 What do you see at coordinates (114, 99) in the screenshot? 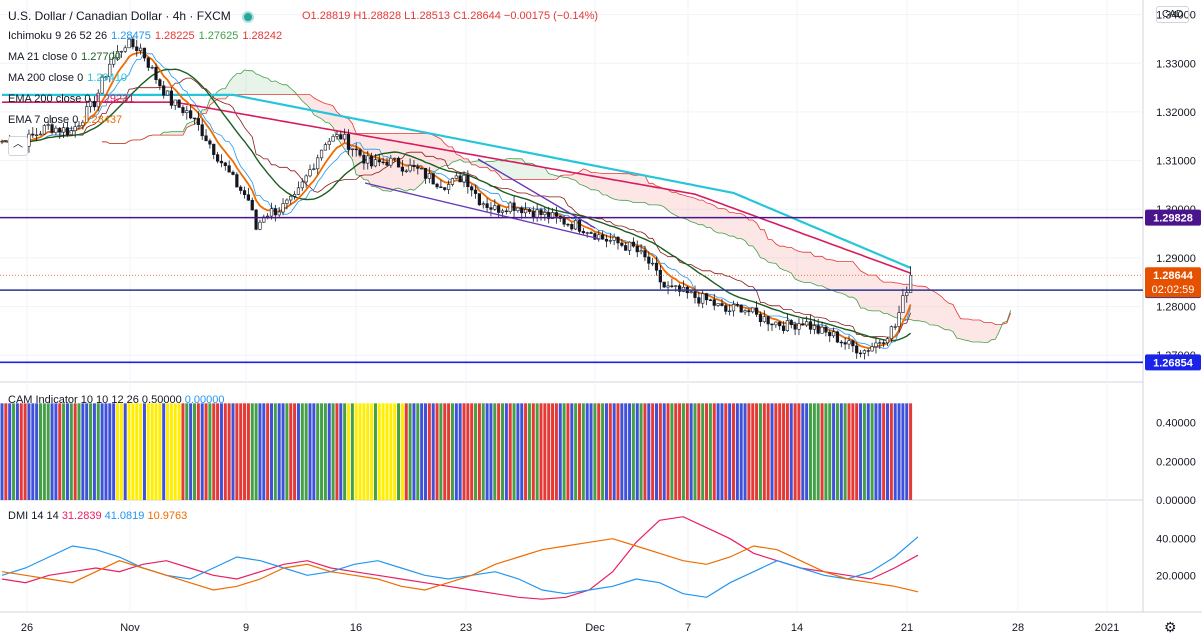
I see `indicator-legend-value: 1.29231` at bounding box center [114, 99].